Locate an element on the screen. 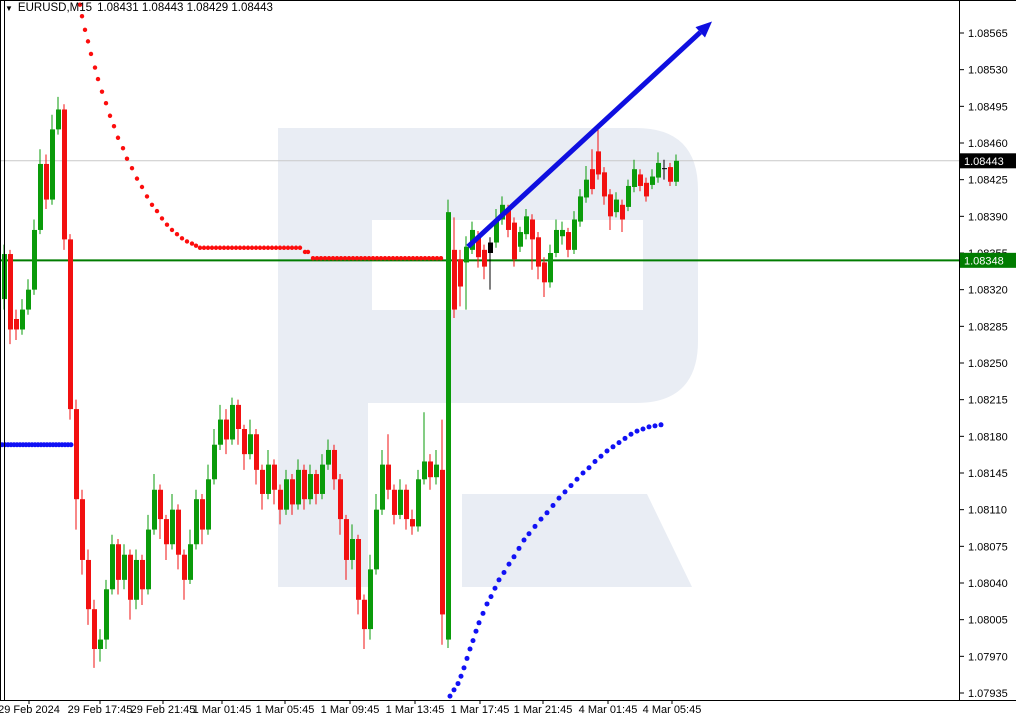 The width and height of the screenshot is (1016, 715). time-label: 29 Feb 2024 is located at coordinates (30, 709).